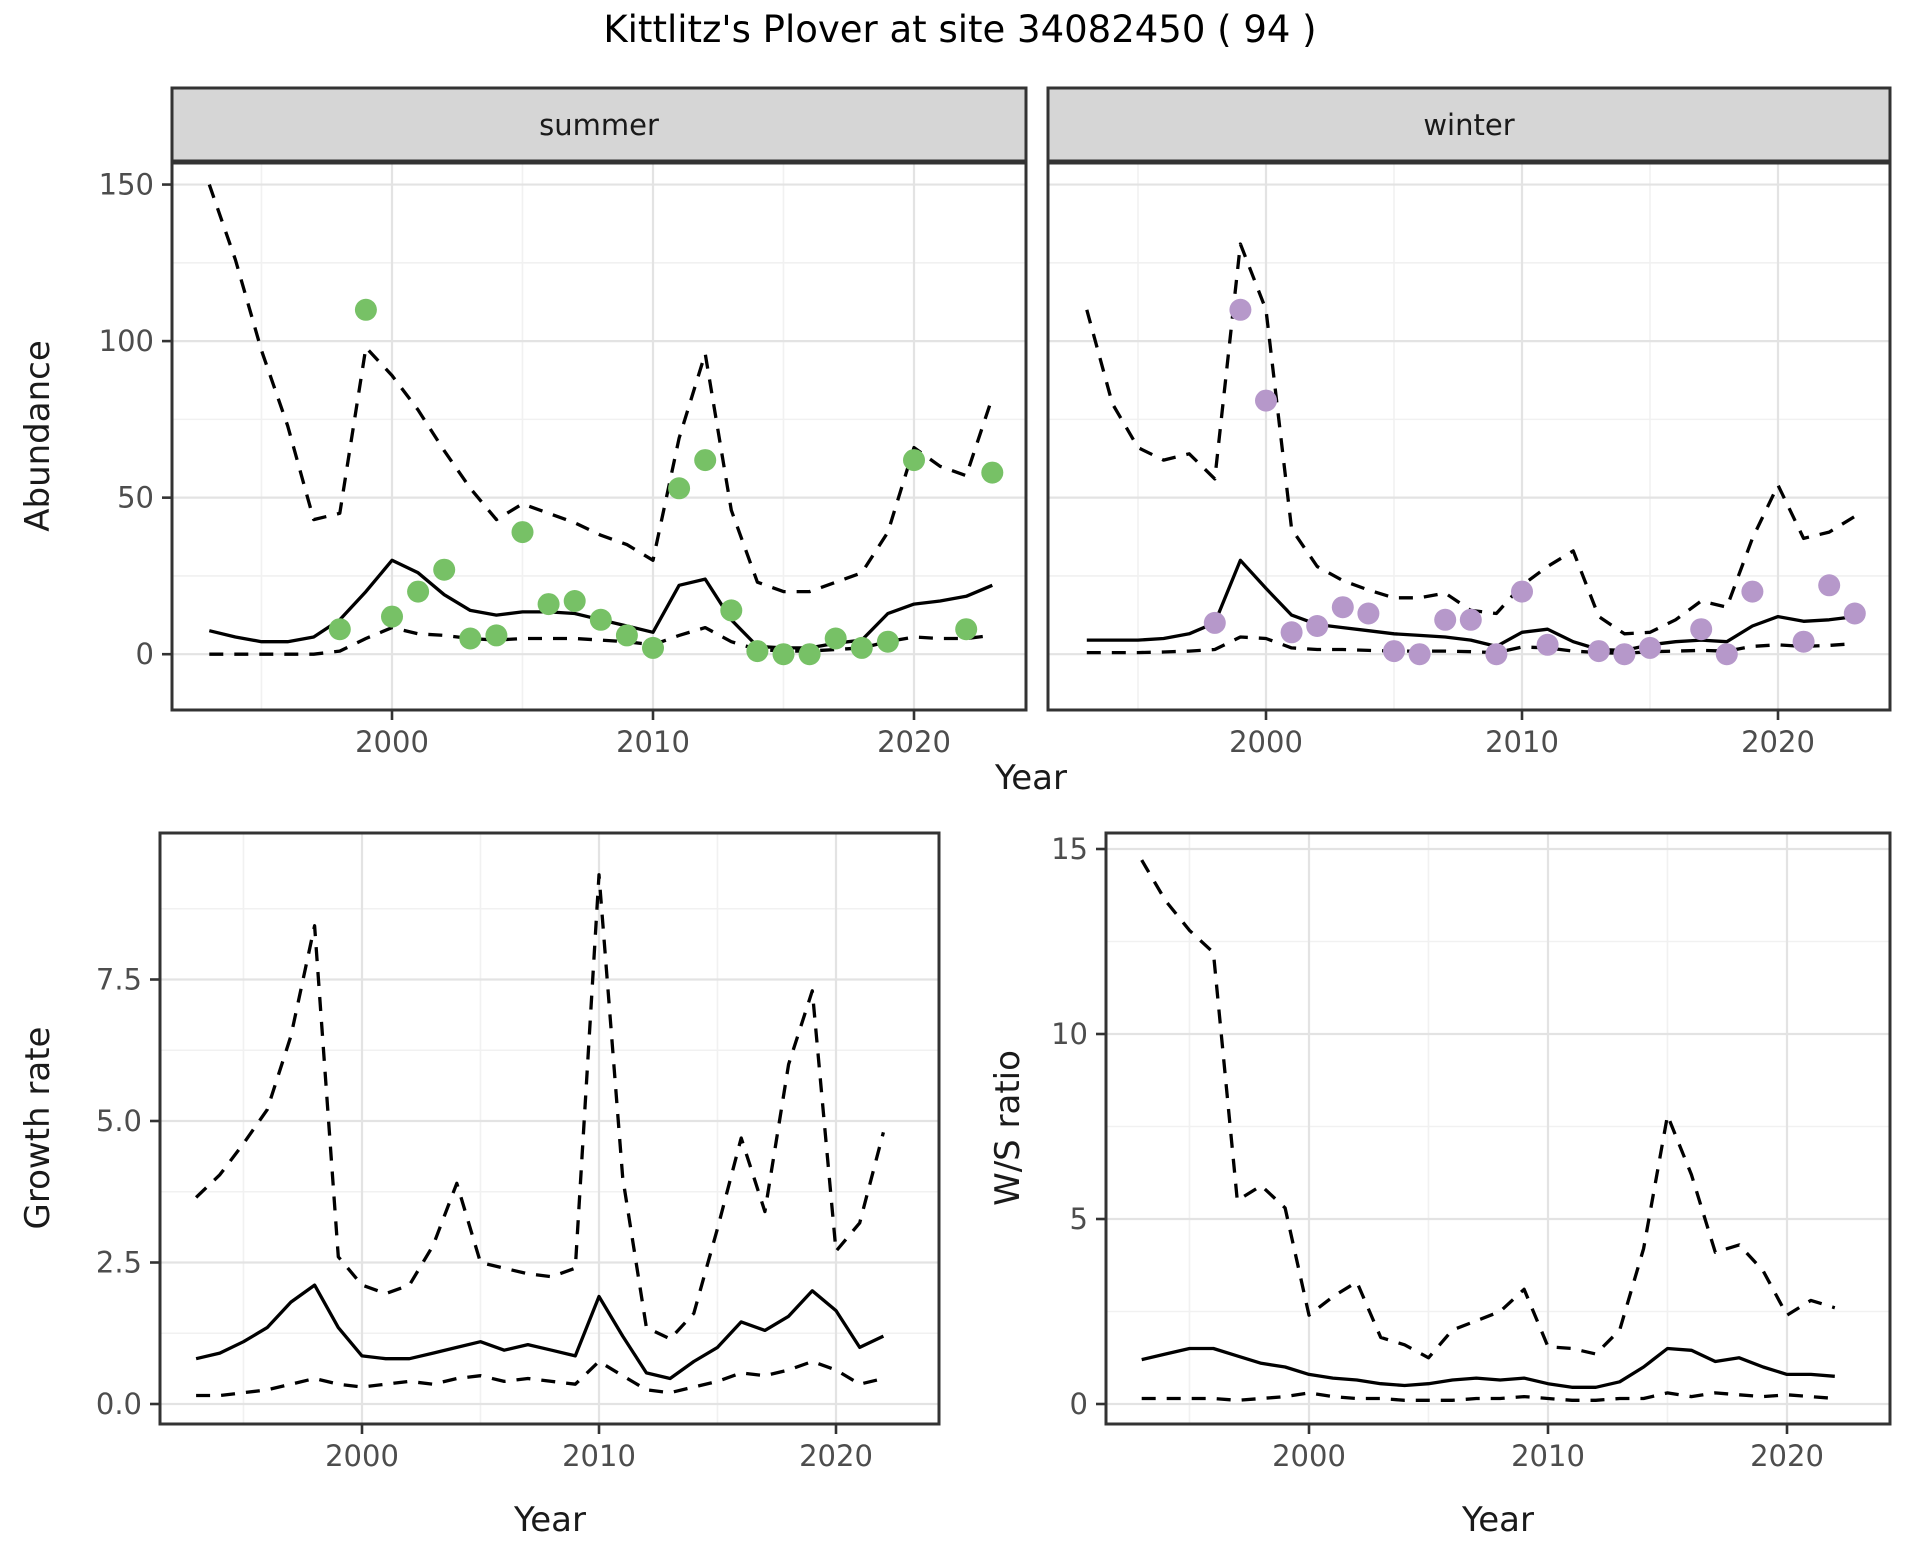 The width and height of the screenshot is (1920, 1560). I want to click on y-tick-label: 0.0, so click(119, 1404).